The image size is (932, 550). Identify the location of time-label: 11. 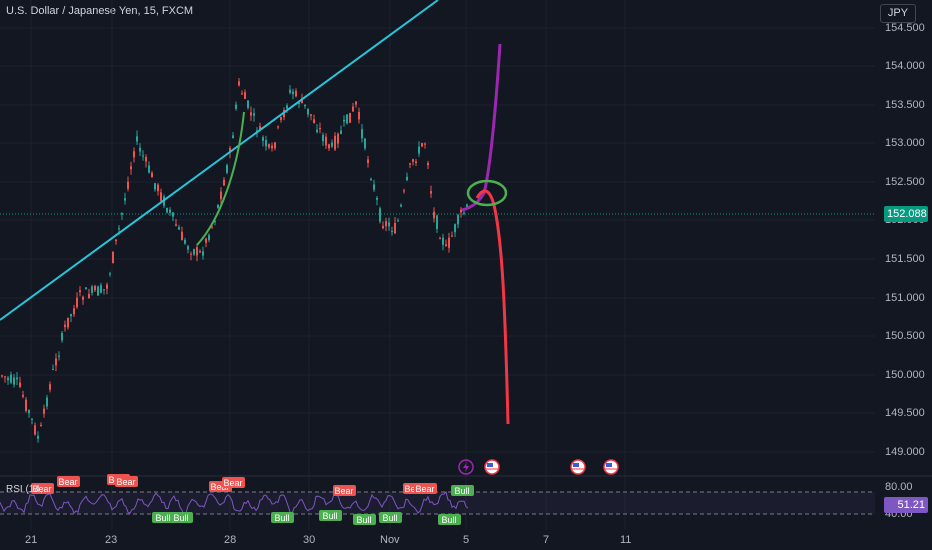
(626, 540).